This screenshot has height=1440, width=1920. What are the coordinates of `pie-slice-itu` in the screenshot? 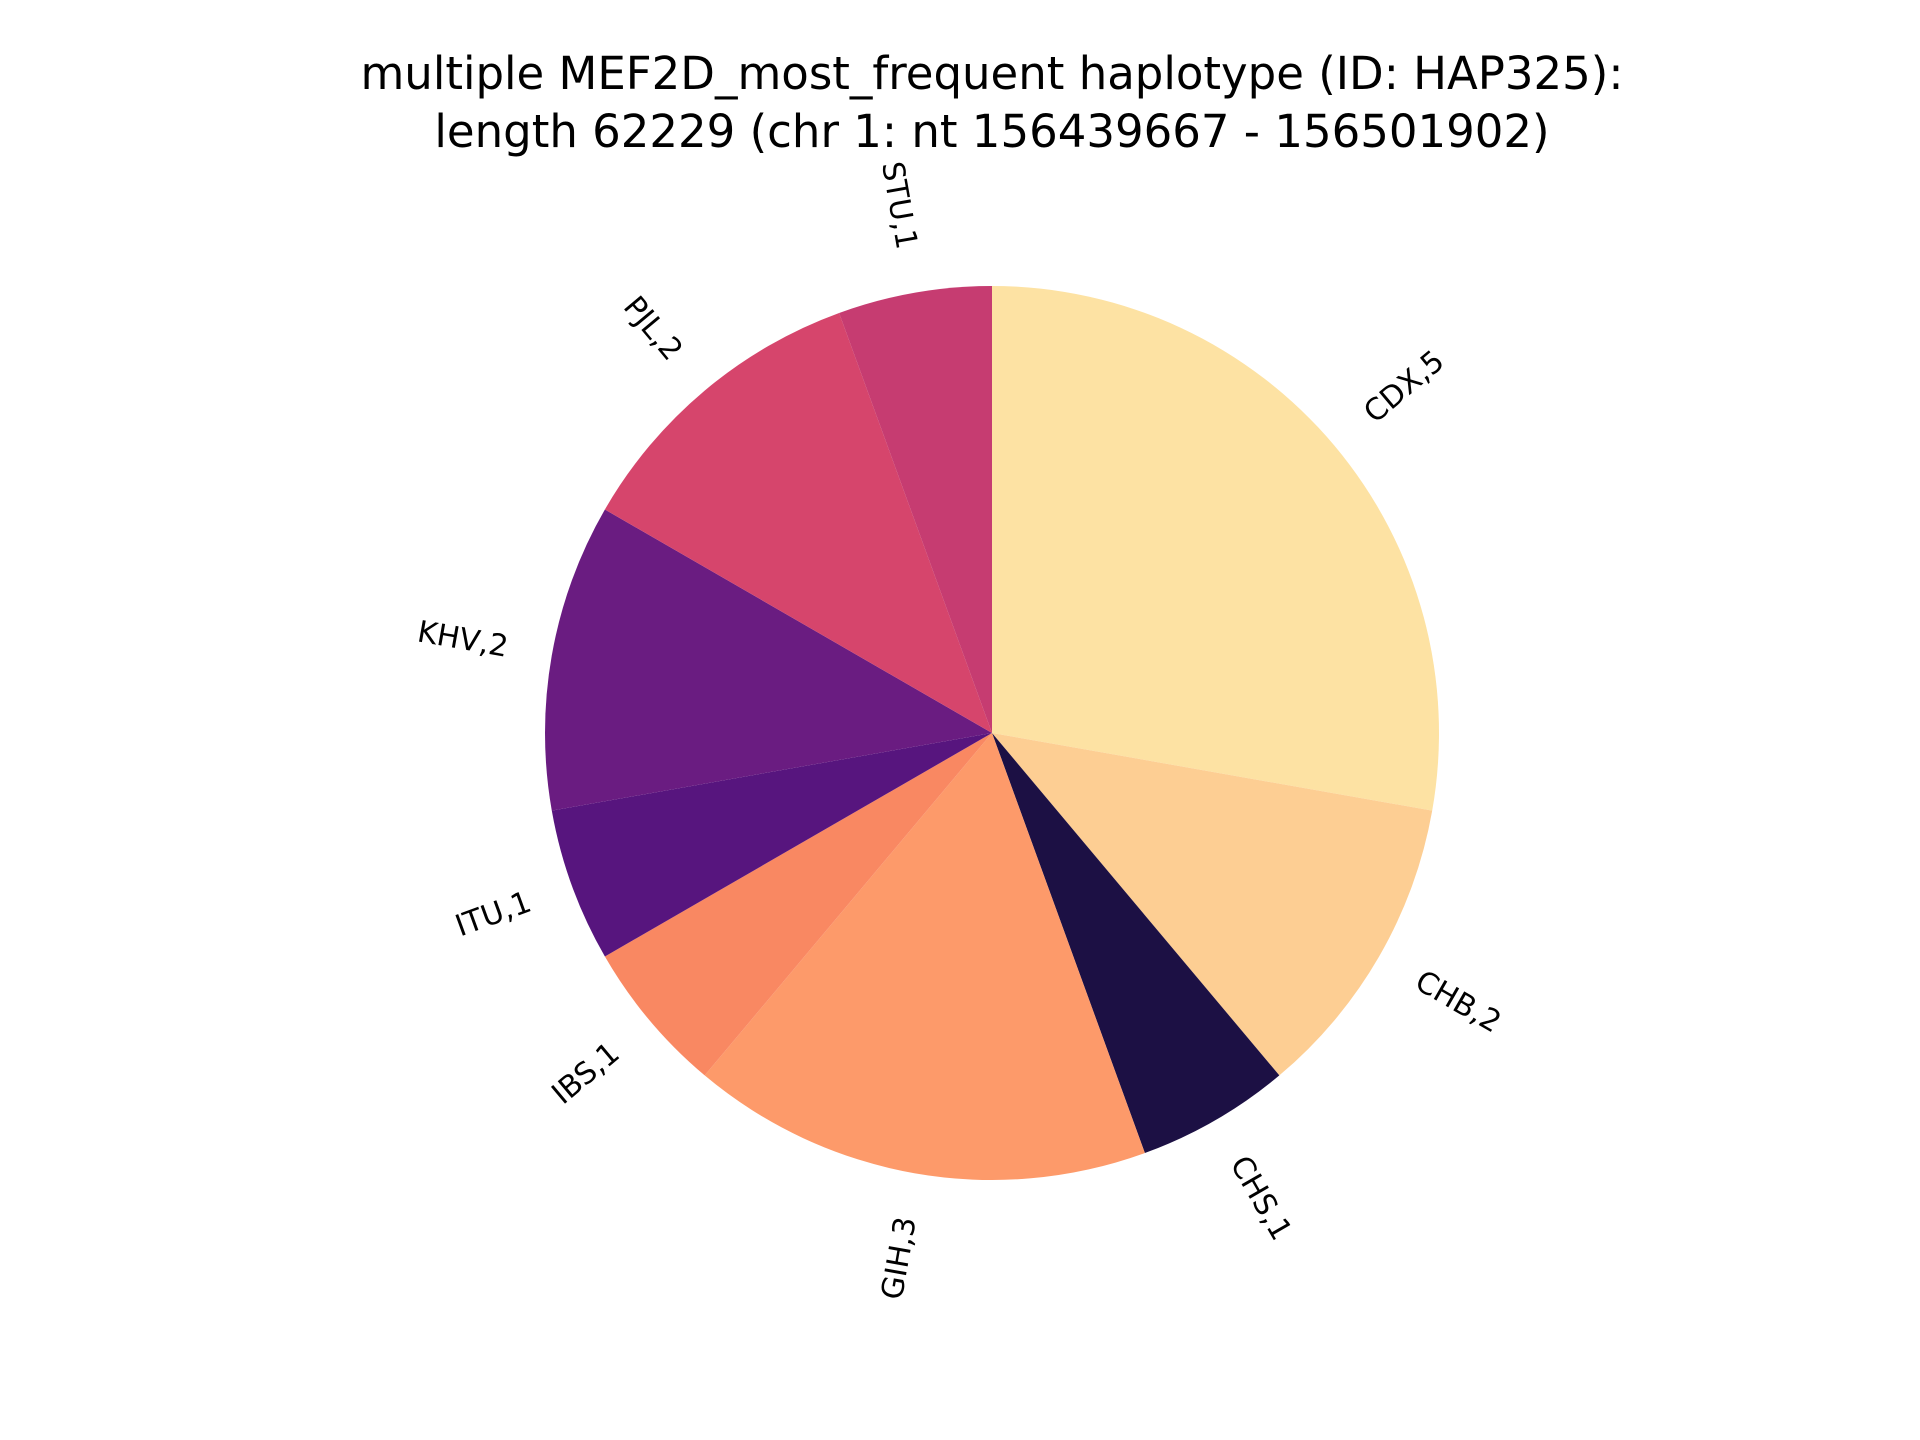 It's located at (771, 845).